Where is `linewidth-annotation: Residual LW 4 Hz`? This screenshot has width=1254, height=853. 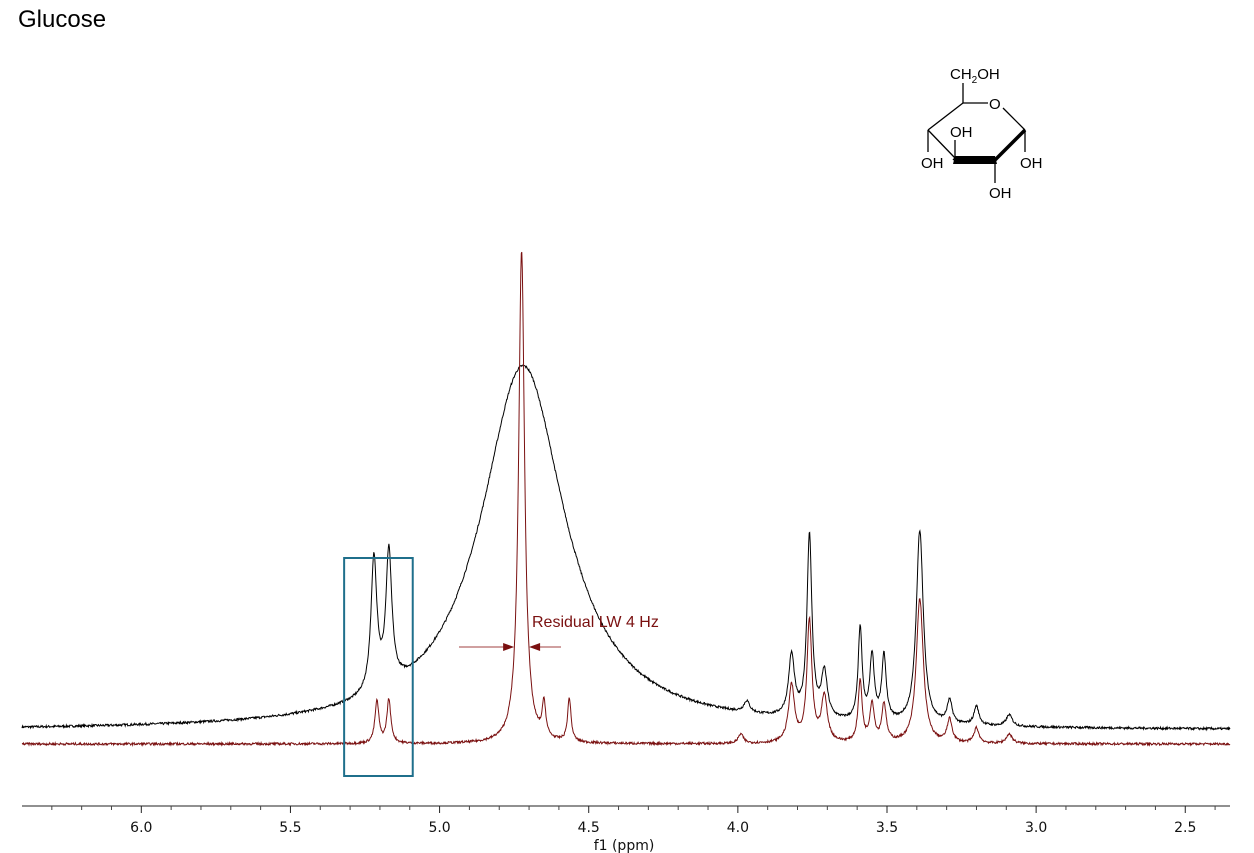
linewidth-annotation: Residual LW 4 Hz is located at coordinates (559, 632).